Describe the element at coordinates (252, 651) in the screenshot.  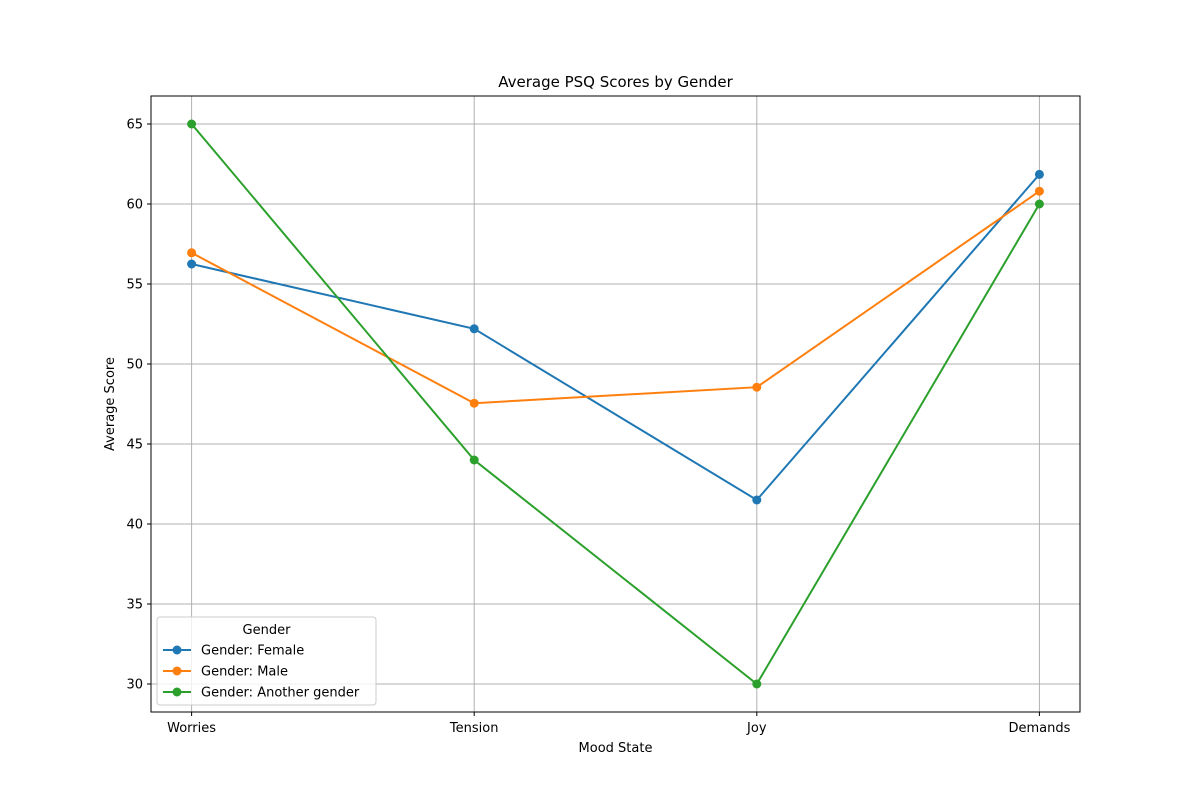
I see `legend-label: Gender: Female` at that location.